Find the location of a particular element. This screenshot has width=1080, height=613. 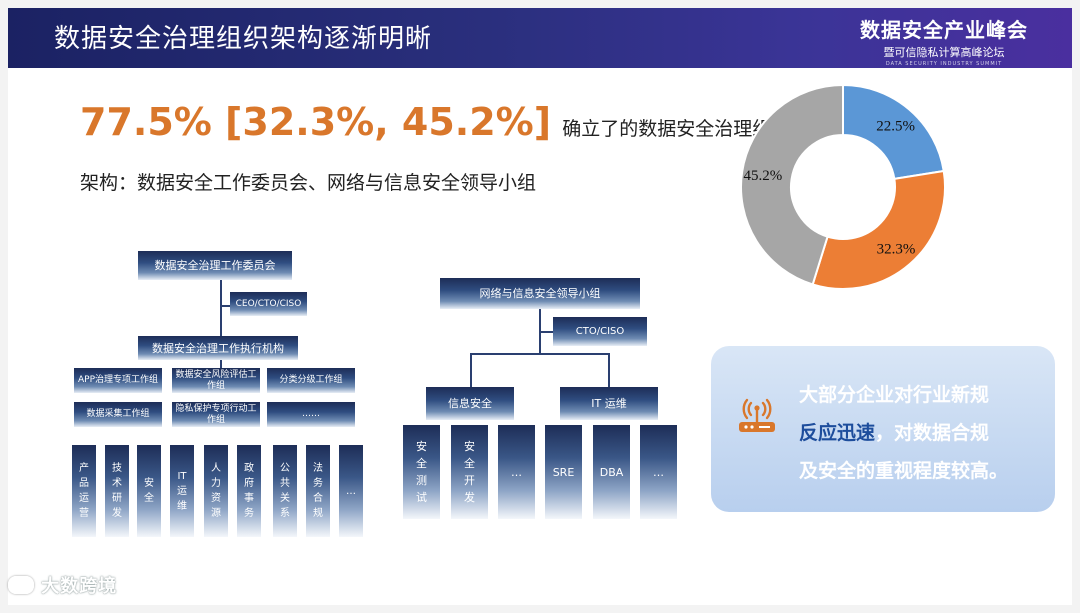

org-left-dept: IT运维 is located at coordinates (182, 491).